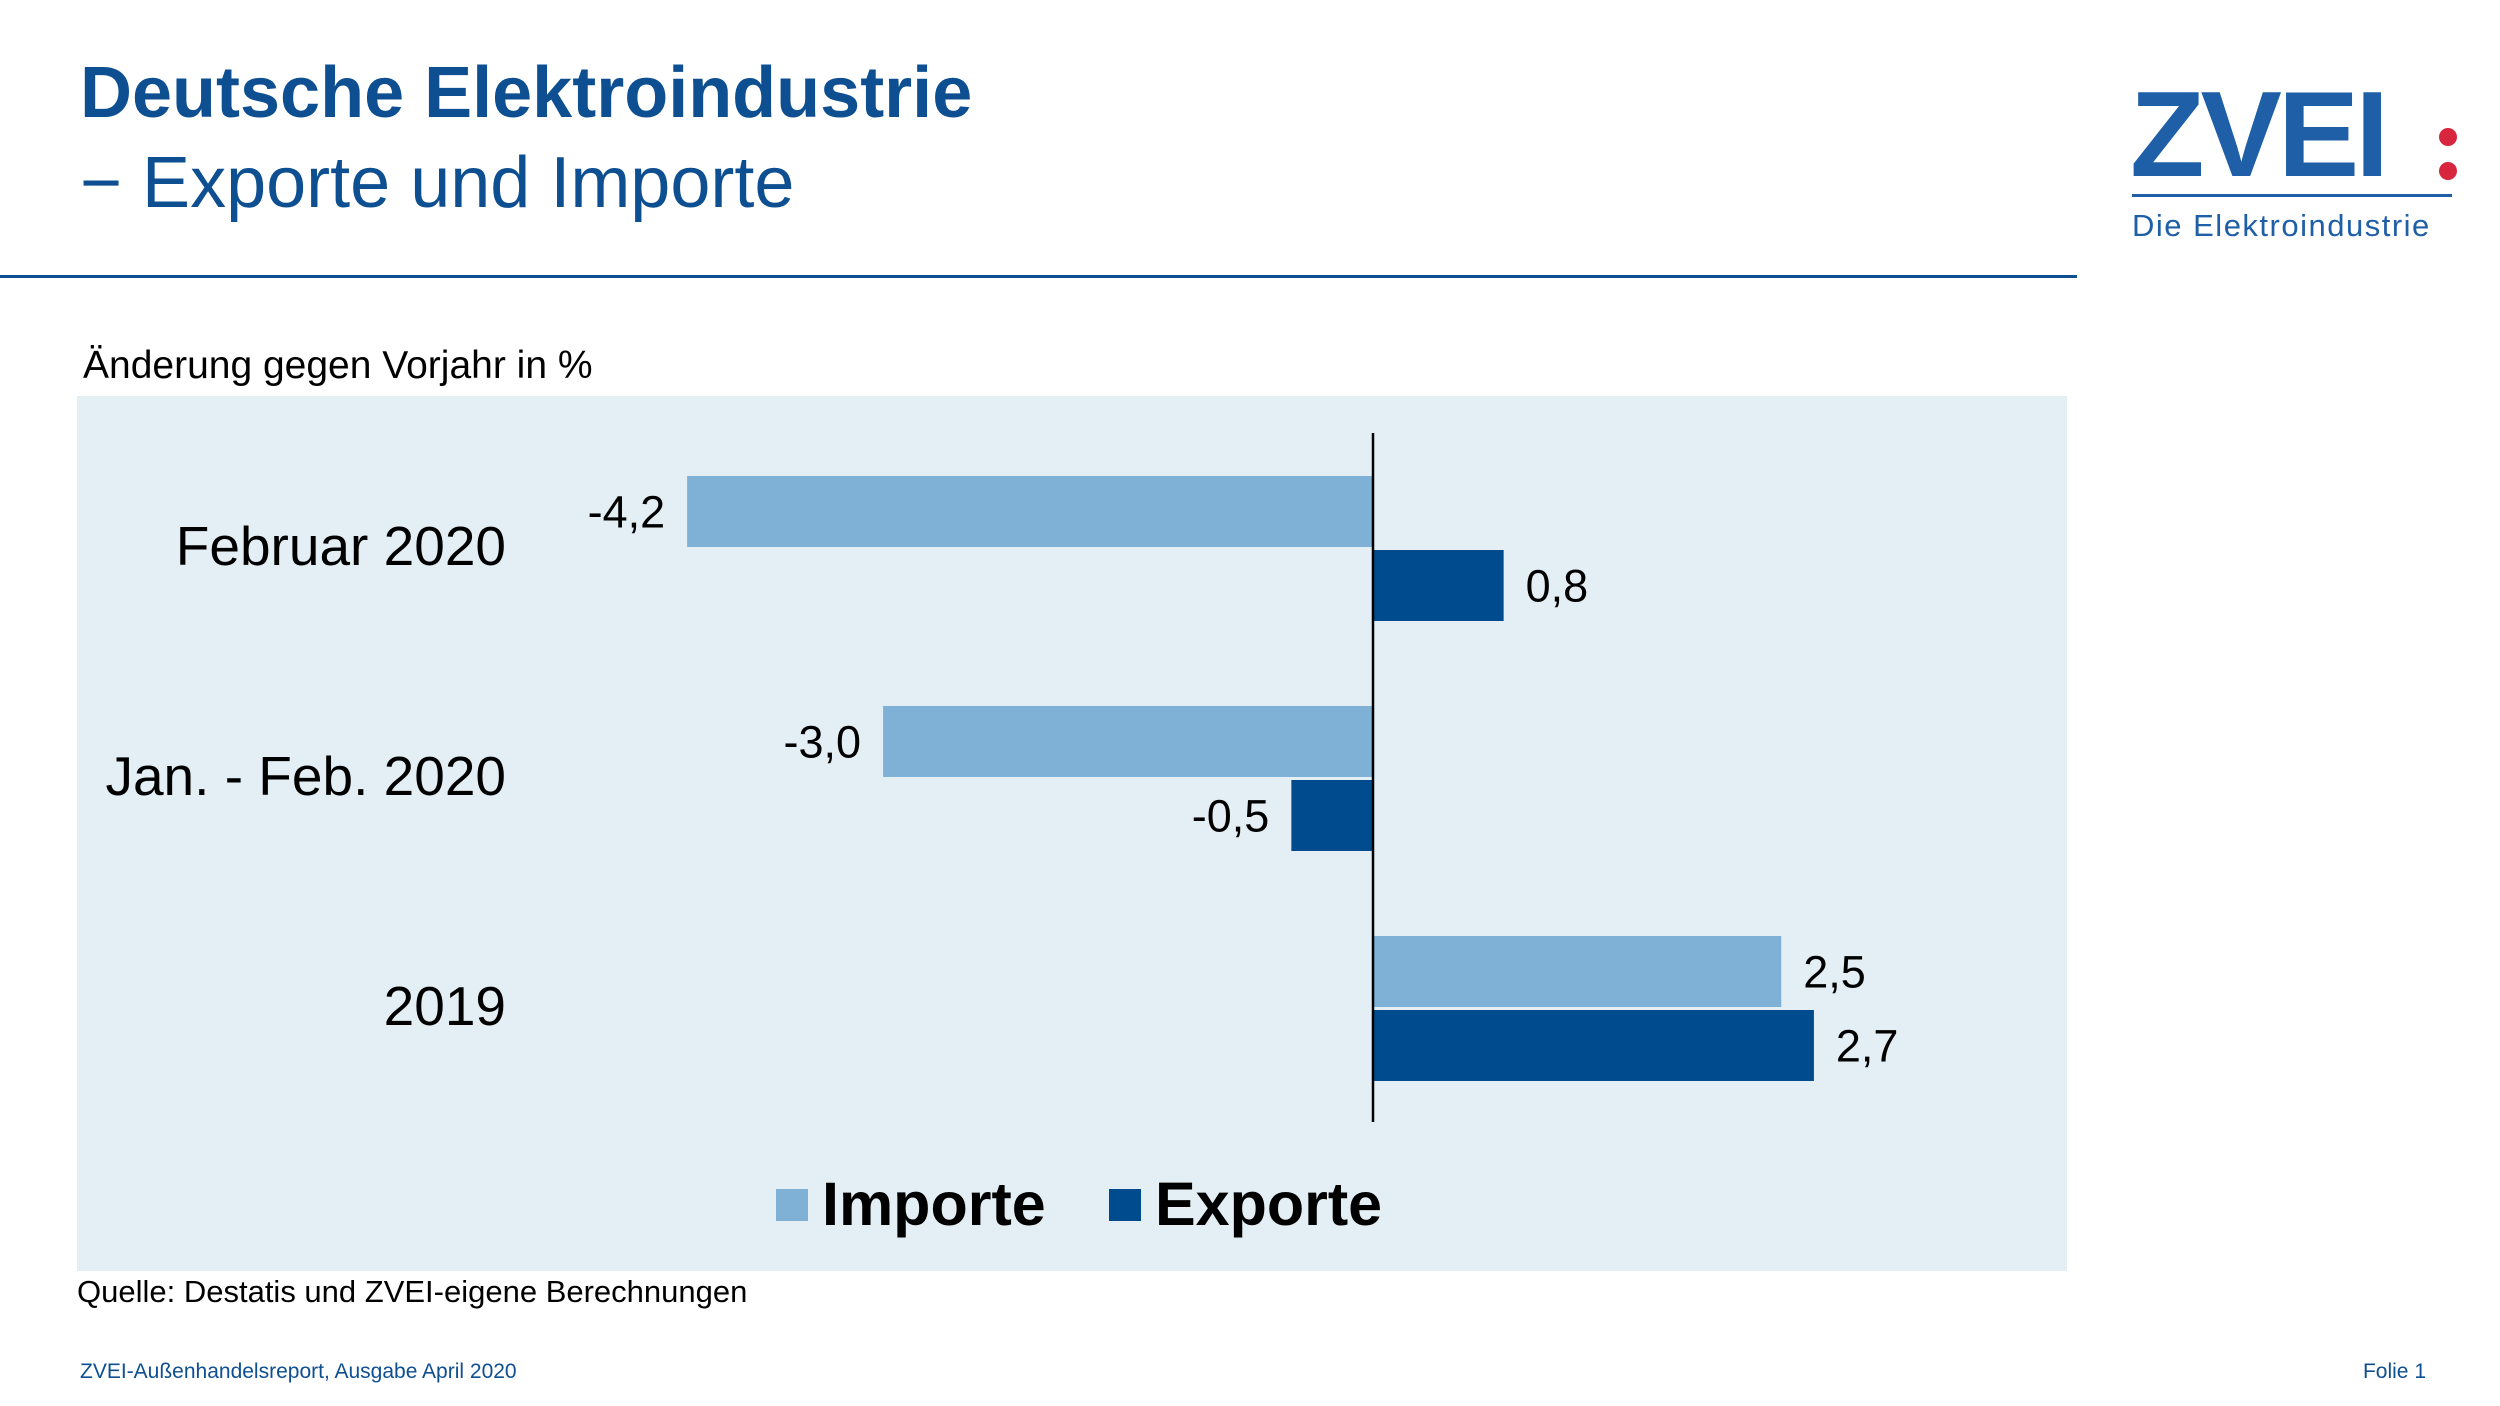 The image size is (2500, 1406). What do you see at coordinates (305, 776) in the screenshot?
I see `category-label: Jan. - Feb. 2020` at bounding box center [305, 776].